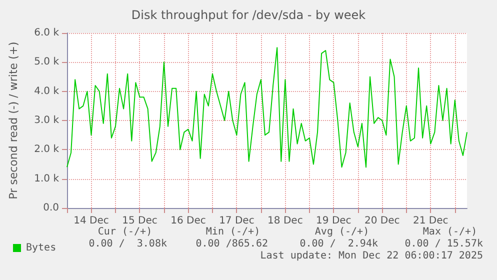 The height and width of the screenshot is (280, 497). I want to click on y-tick-label: 0.0, so click(51, 208).